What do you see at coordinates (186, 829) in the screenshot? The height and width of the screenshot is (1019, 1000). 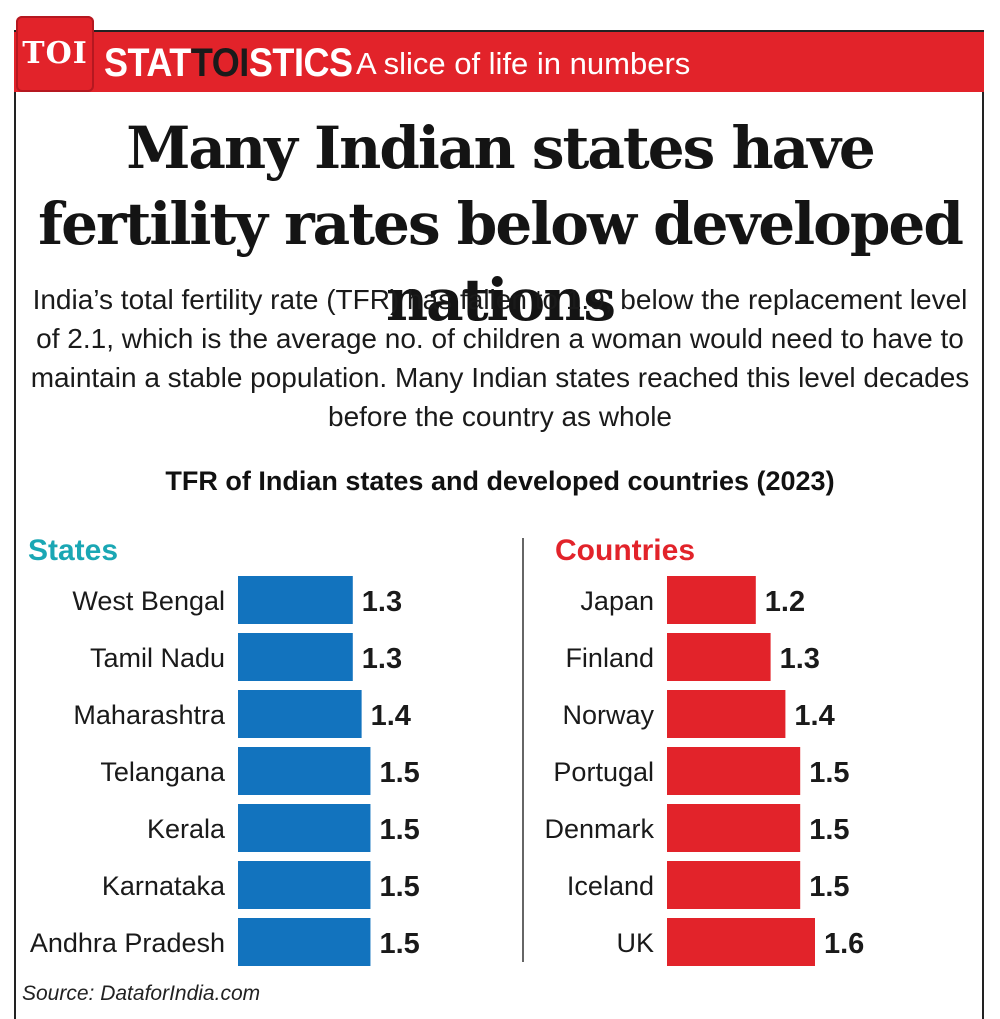 I see `state-label: Kerala` at bounding box center [186, 829].